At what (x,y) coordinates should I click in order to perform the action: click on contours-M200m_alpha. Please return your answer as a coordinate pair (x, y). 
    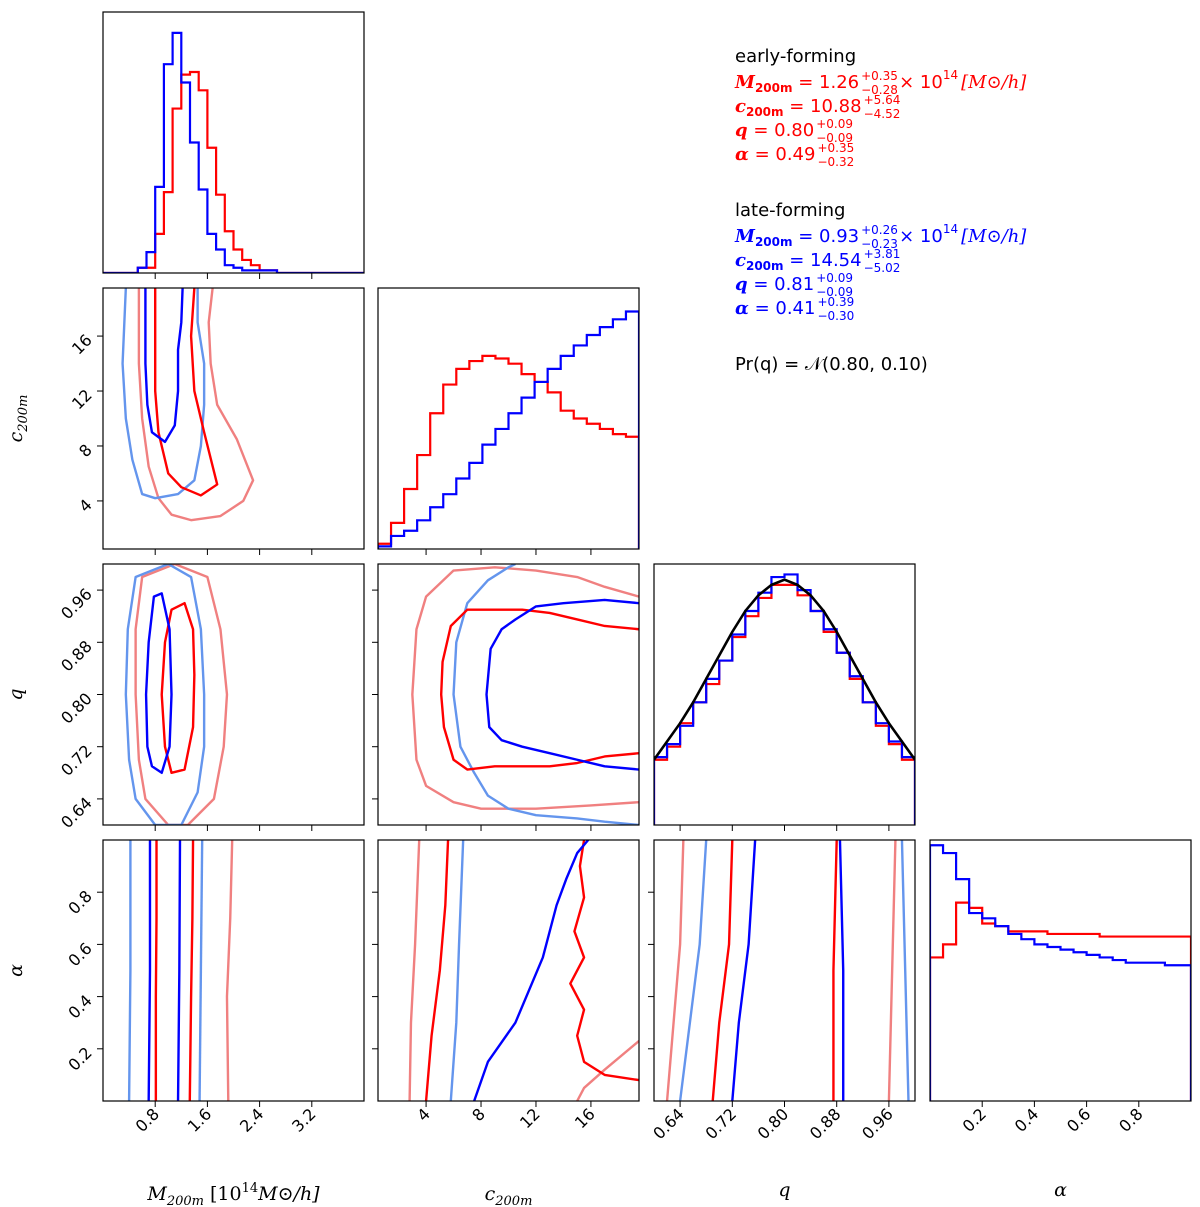
    Looking at the image, I should click on (180, 970).